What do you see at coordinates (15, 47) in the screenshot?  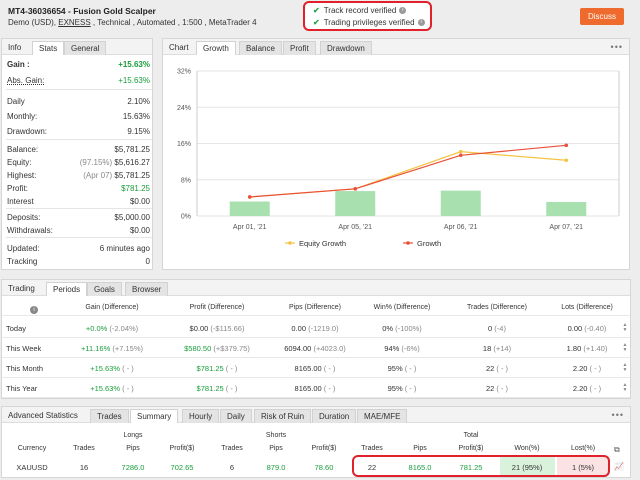 I see `tab-info: Info` at bounding box center [15, 47].